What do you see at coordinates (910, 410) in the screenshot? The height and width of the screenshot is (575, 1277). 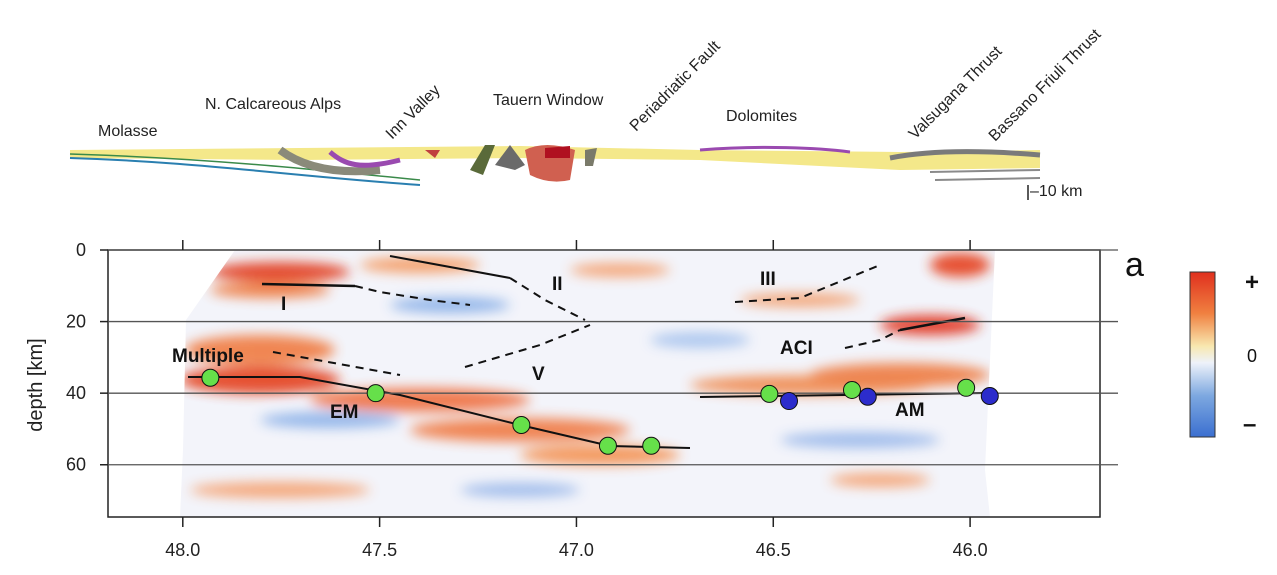 I see `annotation: AM` at bounding box center [910, 410].